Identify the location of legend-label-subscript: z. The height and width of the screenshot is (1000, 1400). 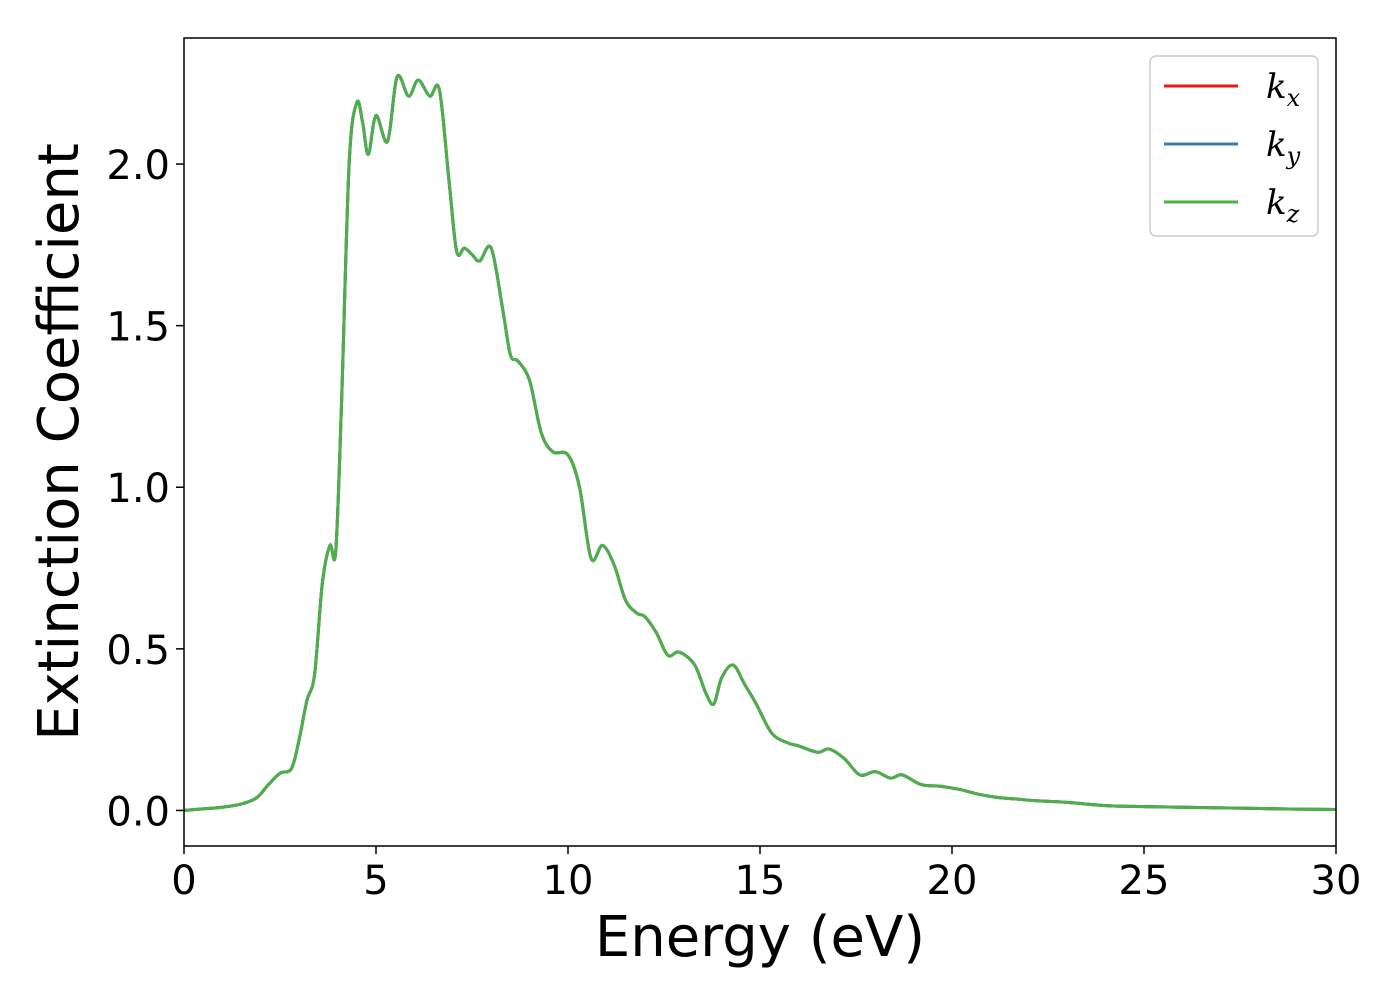
(1293, 214).